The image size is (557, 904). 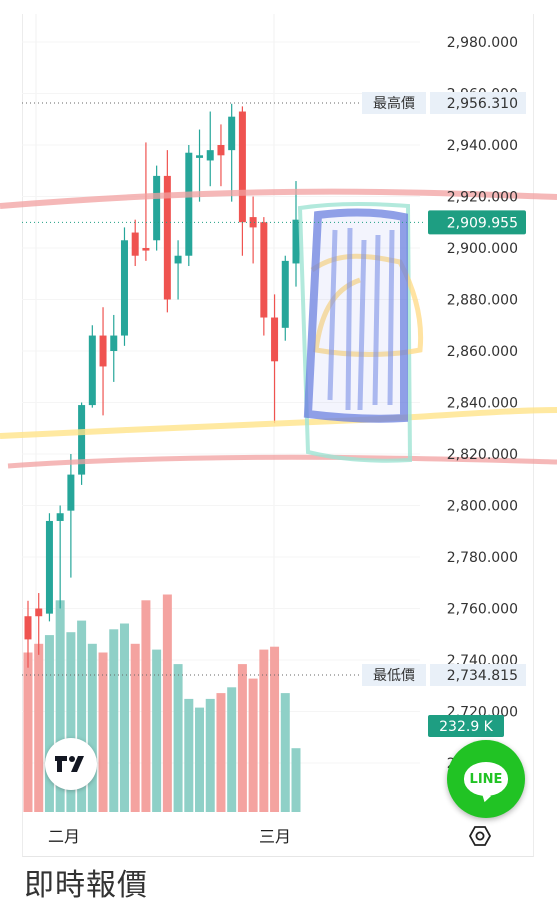 What do you see at coordinates (480, 836) in the screenshot?
I see `settings-hexagon-icon` at bounding box center [480, 836].